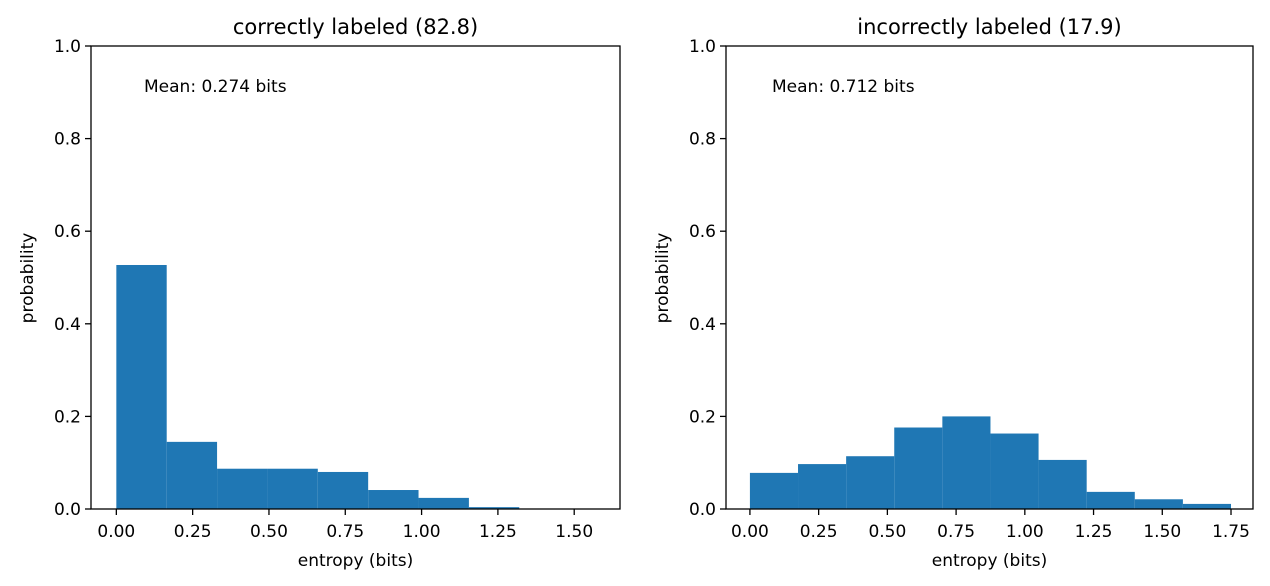 The image size is (1270, 586). What do you see at coordinates (990, 525) in the screenshot?
I see `x-axis-ticks: 0.00 0.25 0.50 0.75 1.00 1.25 1.50 1.75` at bounding box center [990, 525].